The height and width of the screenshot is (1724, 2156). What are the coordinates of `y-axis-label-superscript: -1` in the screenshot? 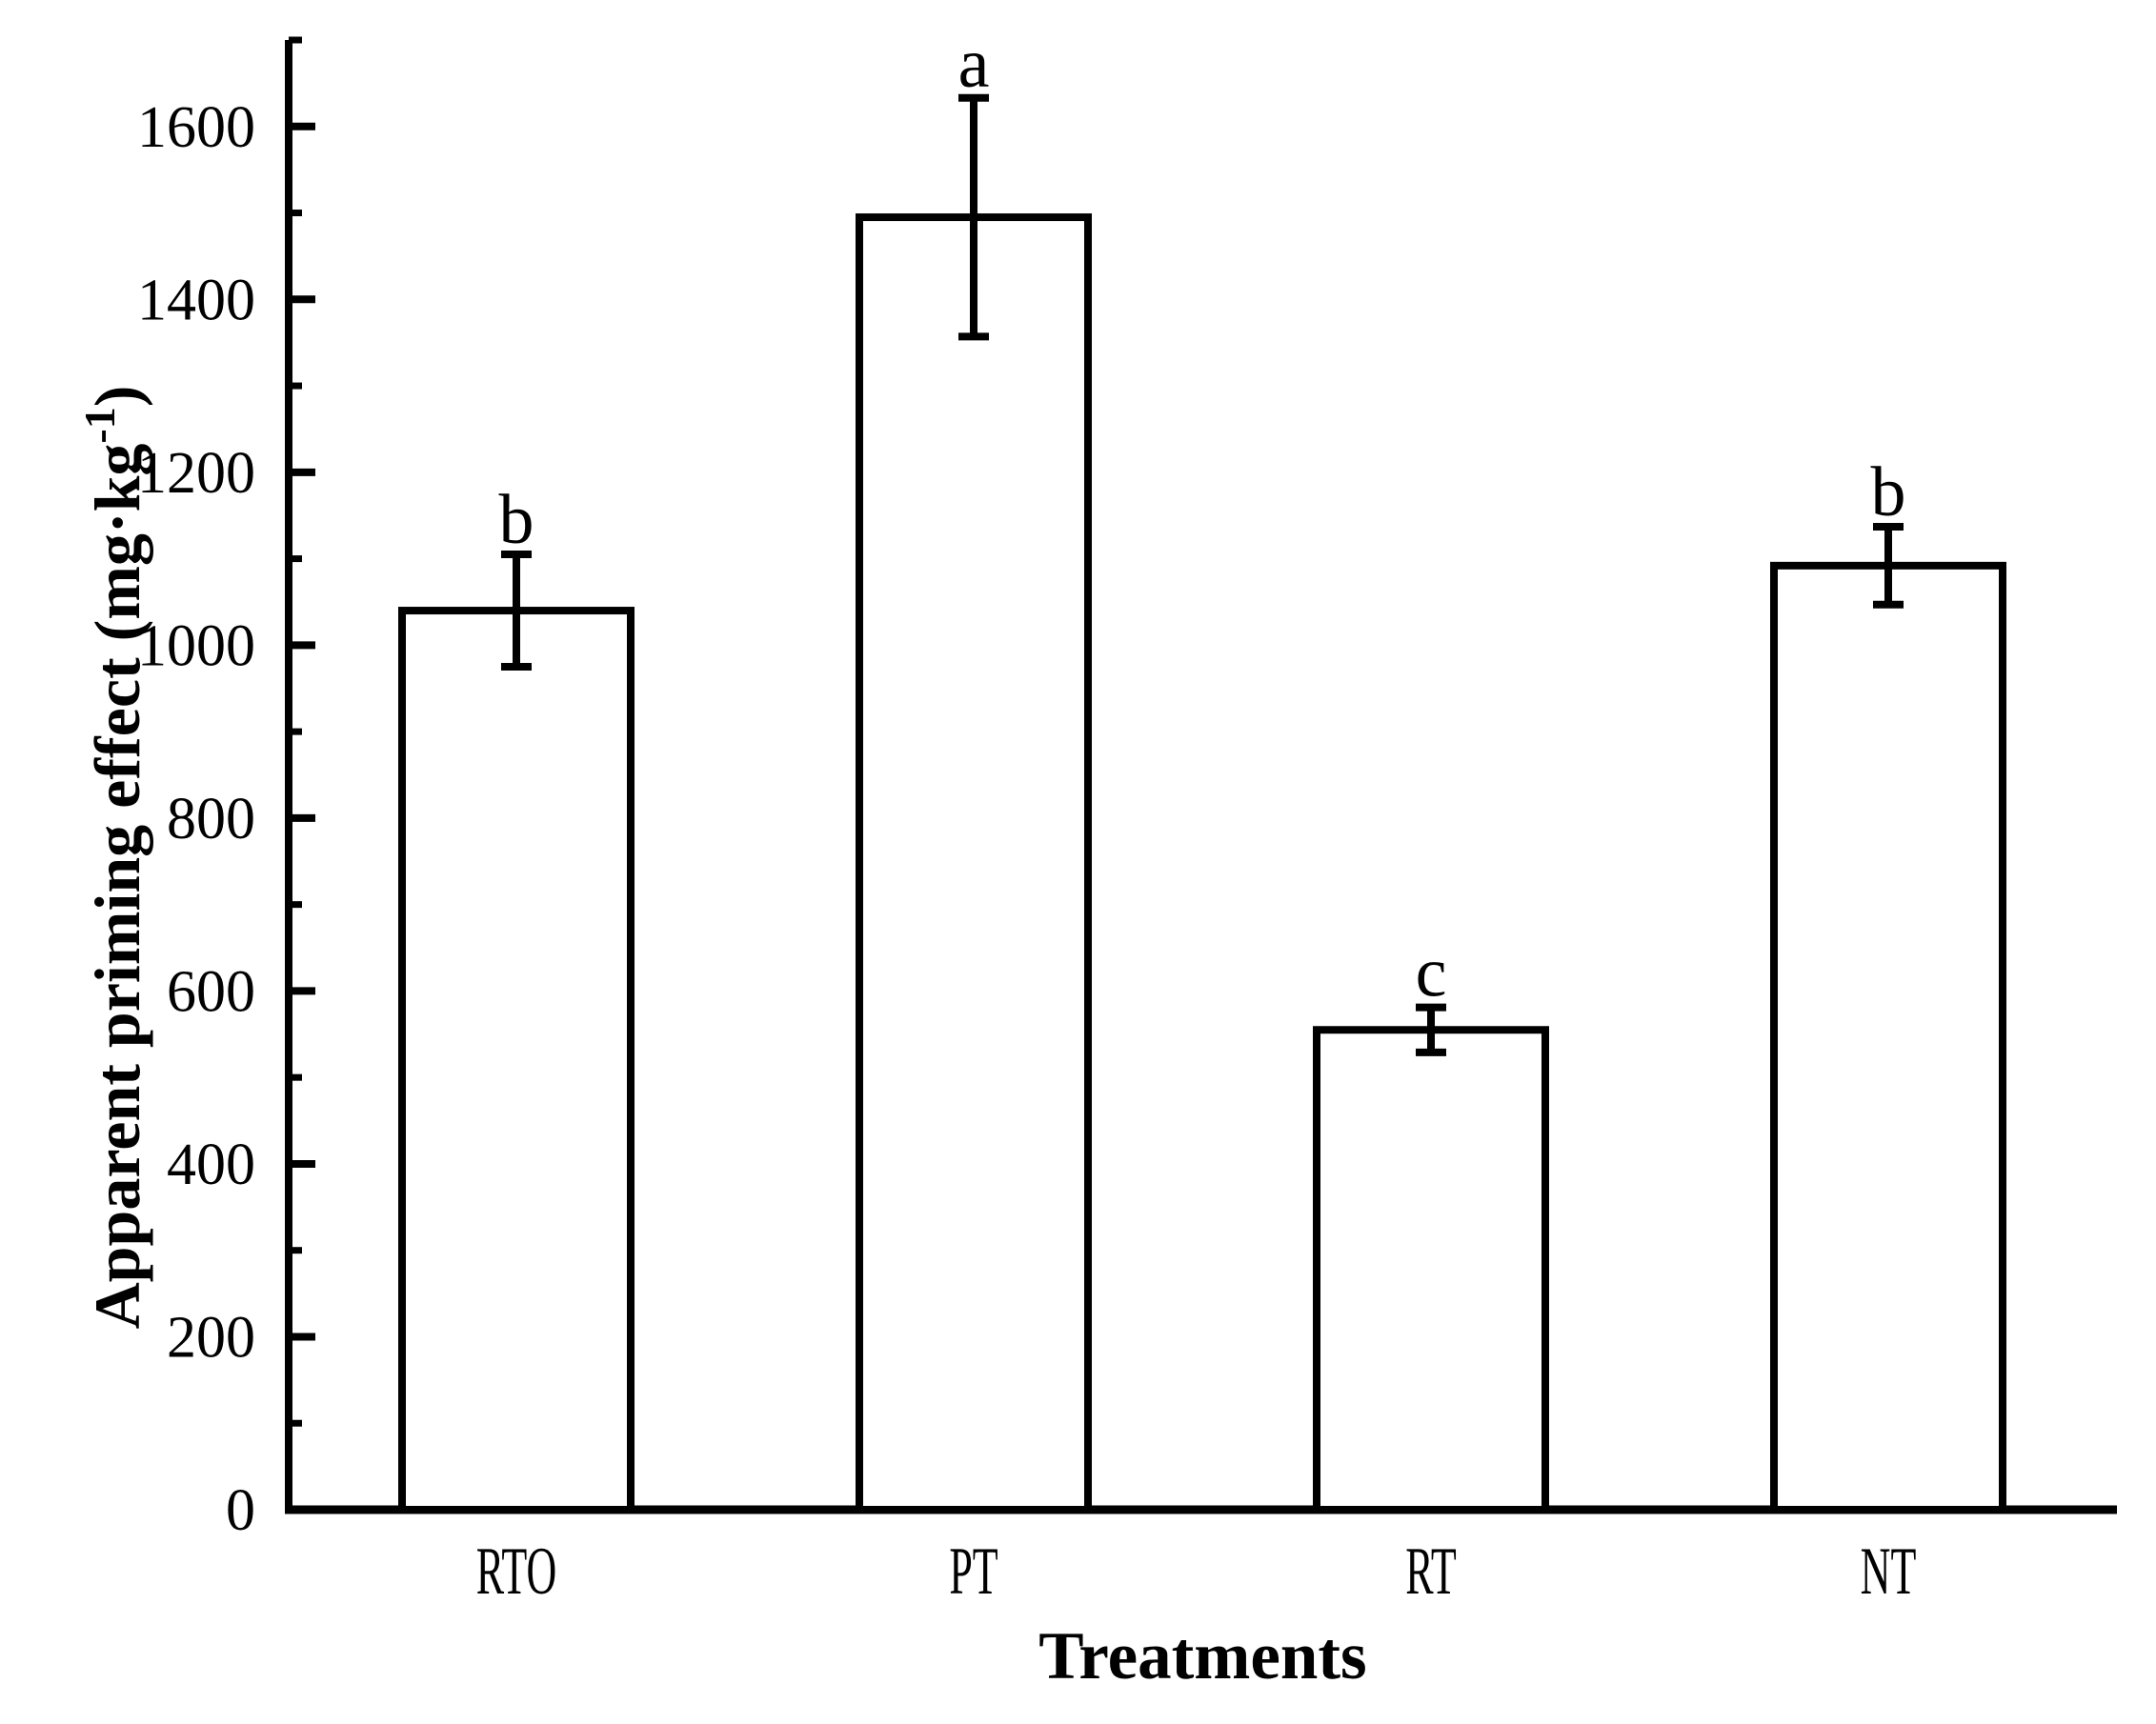 It's located at (100, 425).